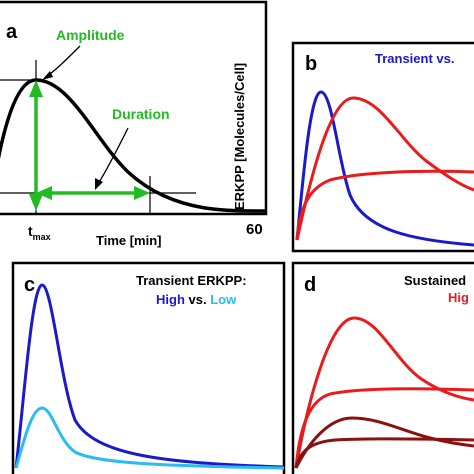 The width and height of the screenshot is (474, 474). What do you see at coordinates (458, 297) in the screenshot?
I see `panel-d-subtitle: Hig` at bounding box center [458, 297].